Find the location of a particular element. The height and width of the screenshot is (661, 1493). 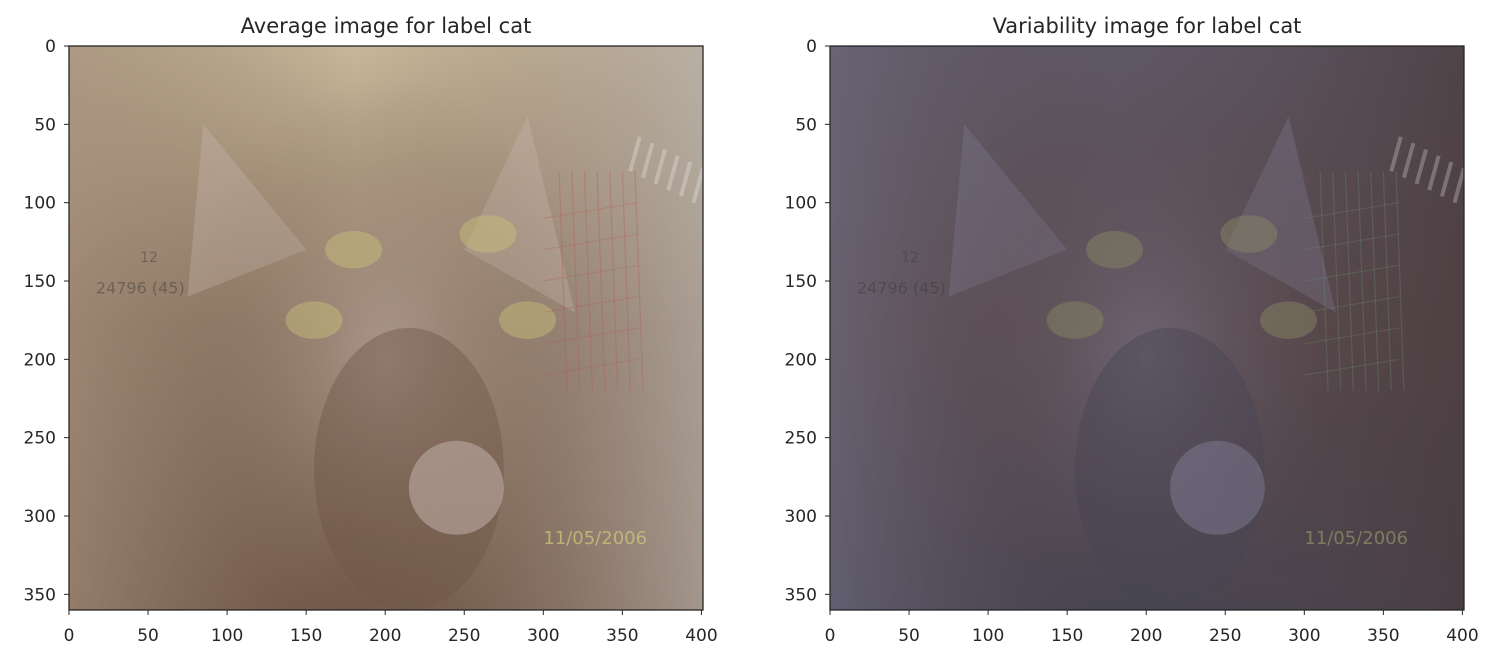

average-image-title: Average image for label cat is located at coordinates (386, 26).